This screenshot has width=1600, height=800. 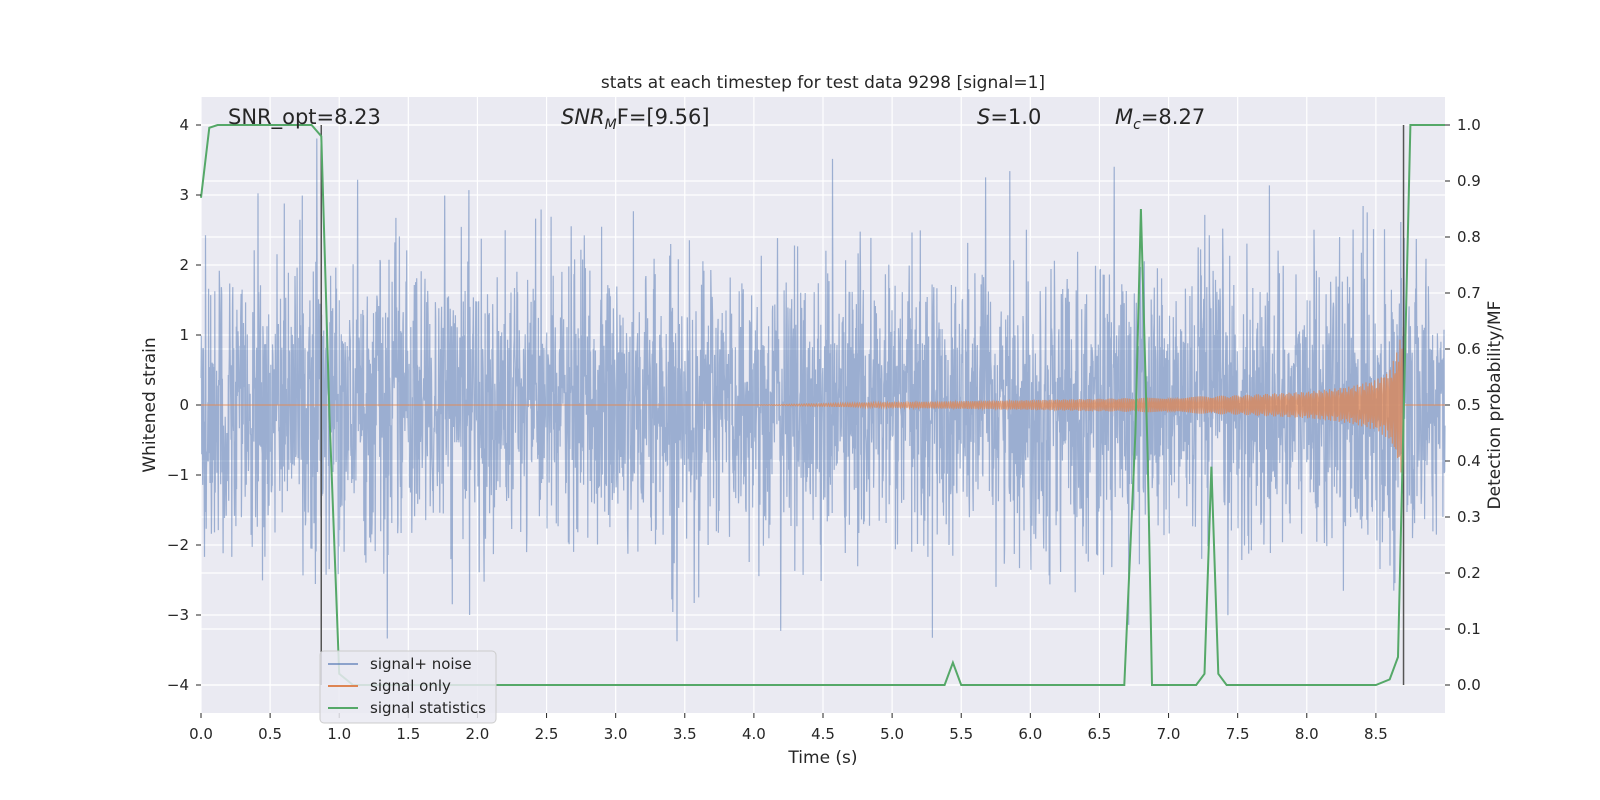 What do you see at coordinates (201, 734) in the screenshot?
I see `x-tick-label: 0.0` at bounding box center [201, 734].